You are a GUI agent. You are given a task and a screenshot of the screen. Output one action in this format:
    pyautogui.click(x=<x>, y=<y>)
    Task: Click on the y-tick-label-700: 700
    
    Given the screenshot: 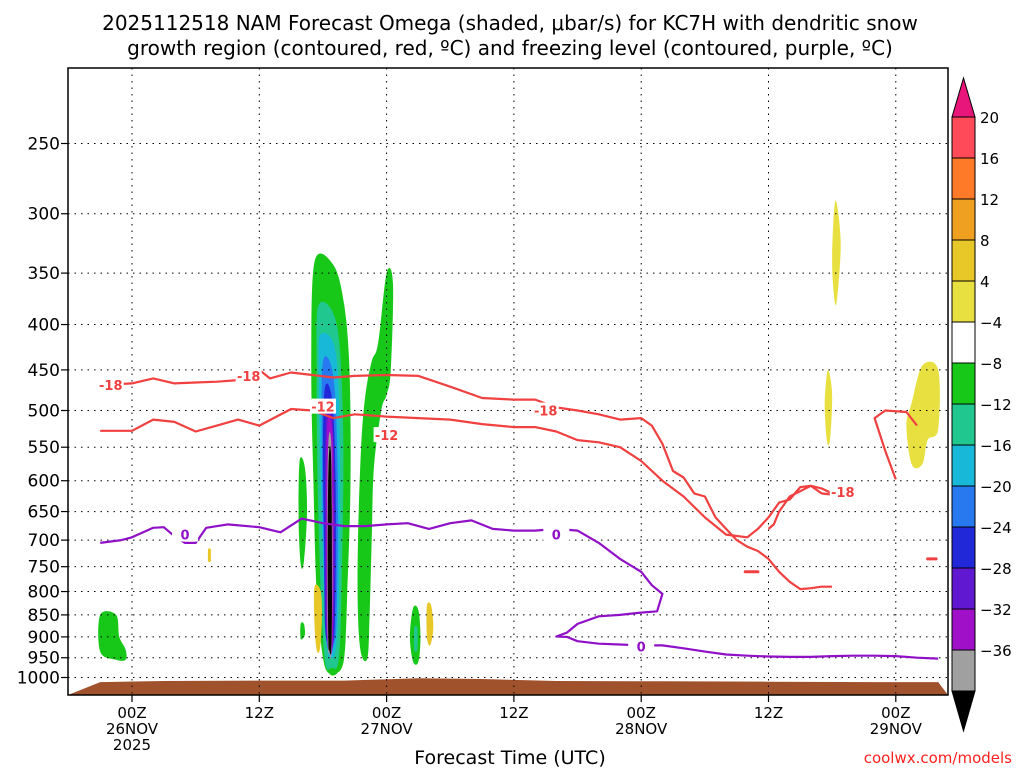 What is the action you would take?
    pyautogui.click(x=44, y=541)
    